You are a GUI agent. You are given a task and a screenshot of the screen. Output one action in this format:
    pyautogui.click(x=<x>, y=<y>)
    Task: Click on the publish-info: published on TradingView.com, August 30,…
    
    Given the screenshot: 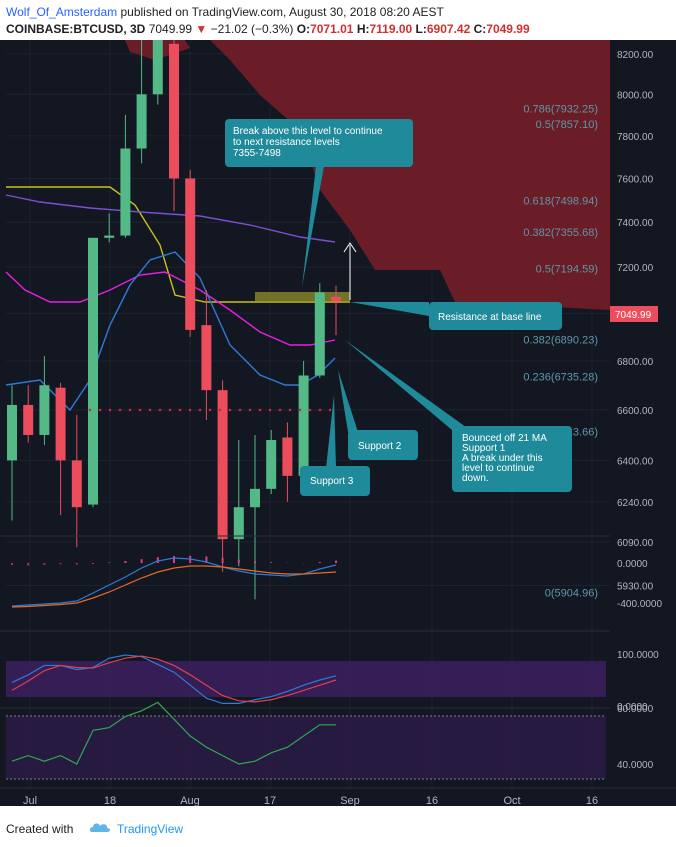 What is the action you would take?
    pyautogui.click(x=280, y=12)
    